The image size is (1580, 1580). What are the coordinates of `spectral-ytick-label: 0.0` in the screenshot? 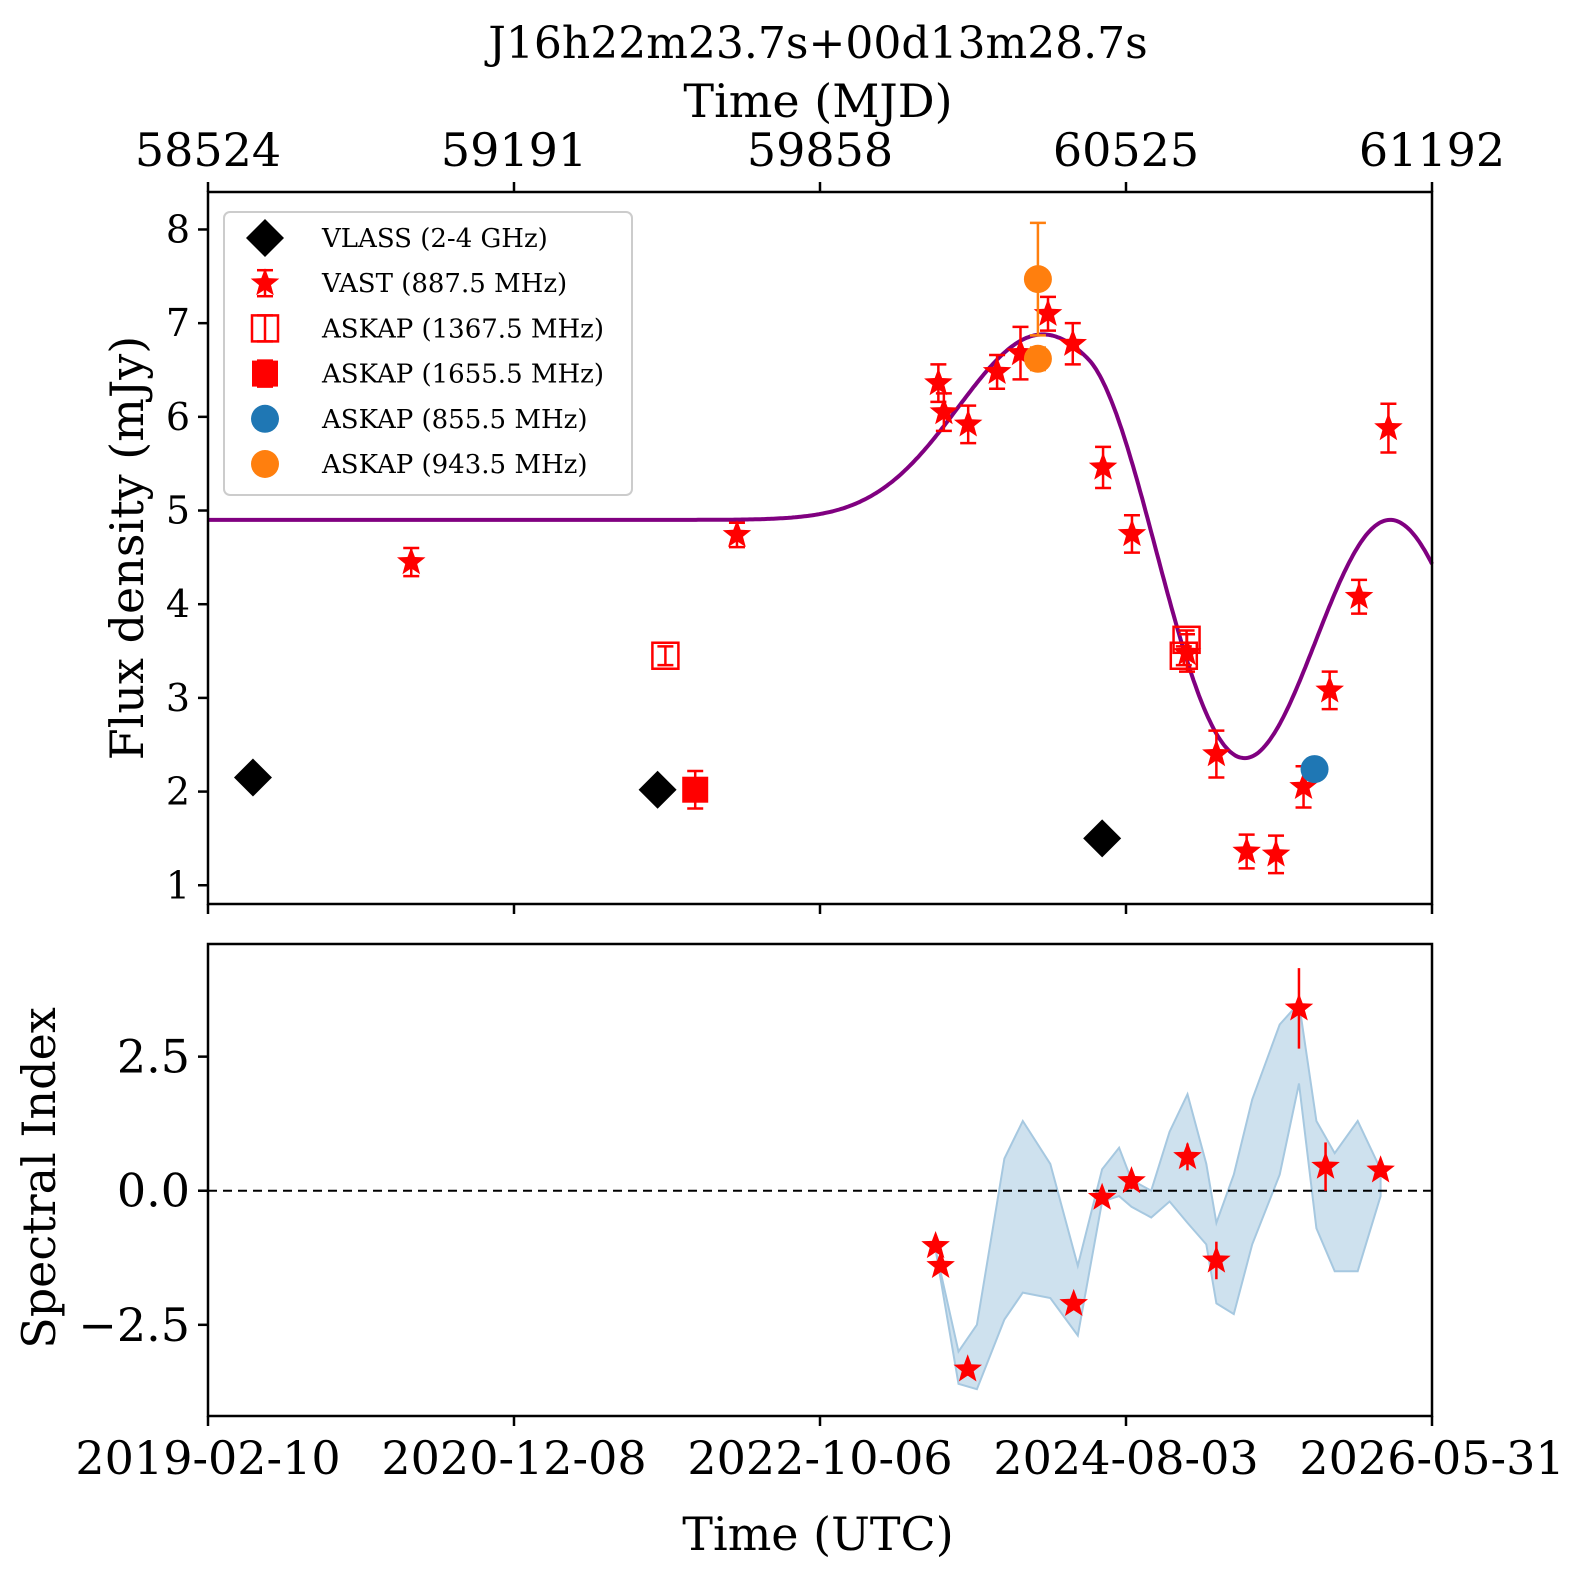 It's located at (153, 1191).